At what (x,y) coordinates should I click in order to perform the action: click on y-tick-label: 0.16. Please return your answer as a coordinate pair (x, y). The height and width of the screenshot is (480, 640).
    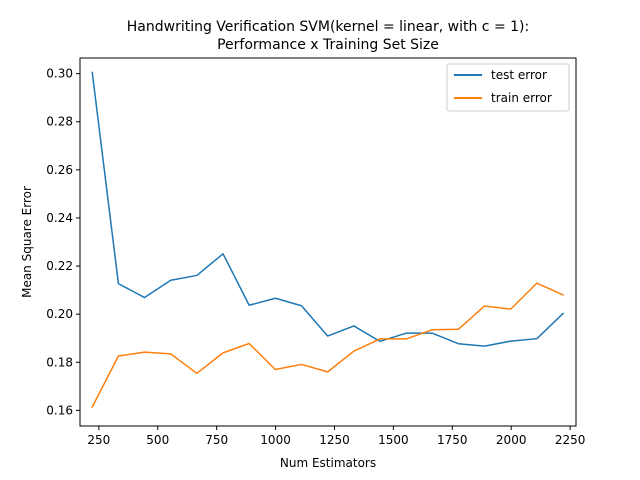
    Looking at the image, I should click on (59, 410).